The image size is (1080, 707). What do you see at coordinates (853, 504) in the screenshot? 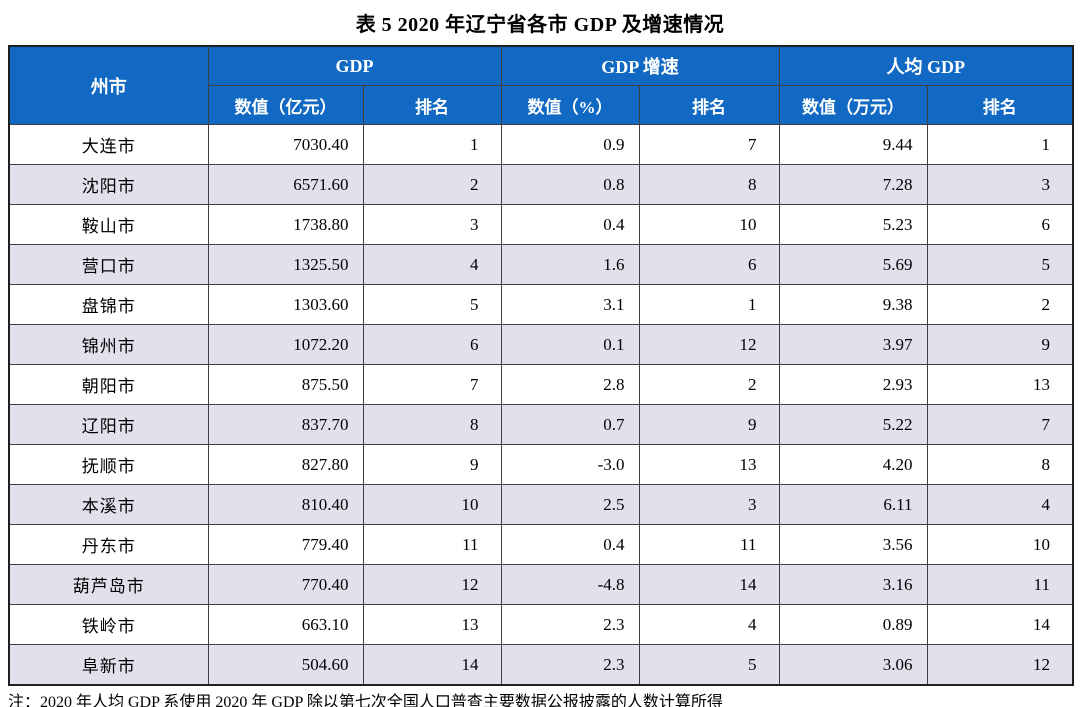
I see `percapita-value-cell: 6.11` at bounding box center [853, 504].